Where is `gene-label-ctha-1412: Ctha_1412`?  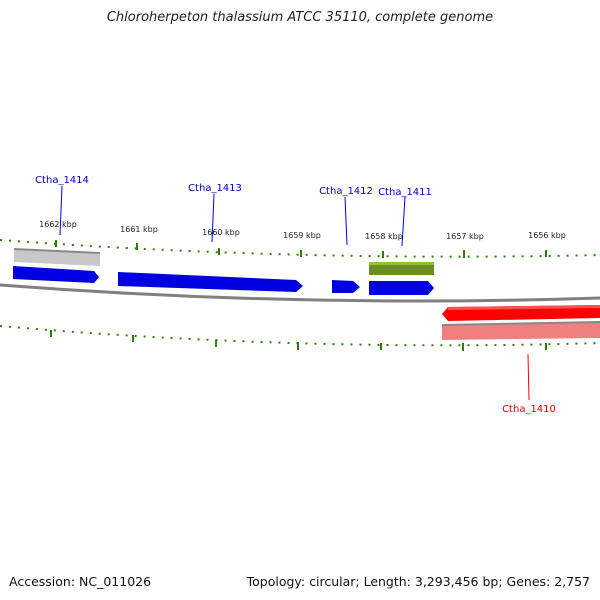 gene-label-ctha-1412: Ctha_1412 is located at coordinates (346, 191).